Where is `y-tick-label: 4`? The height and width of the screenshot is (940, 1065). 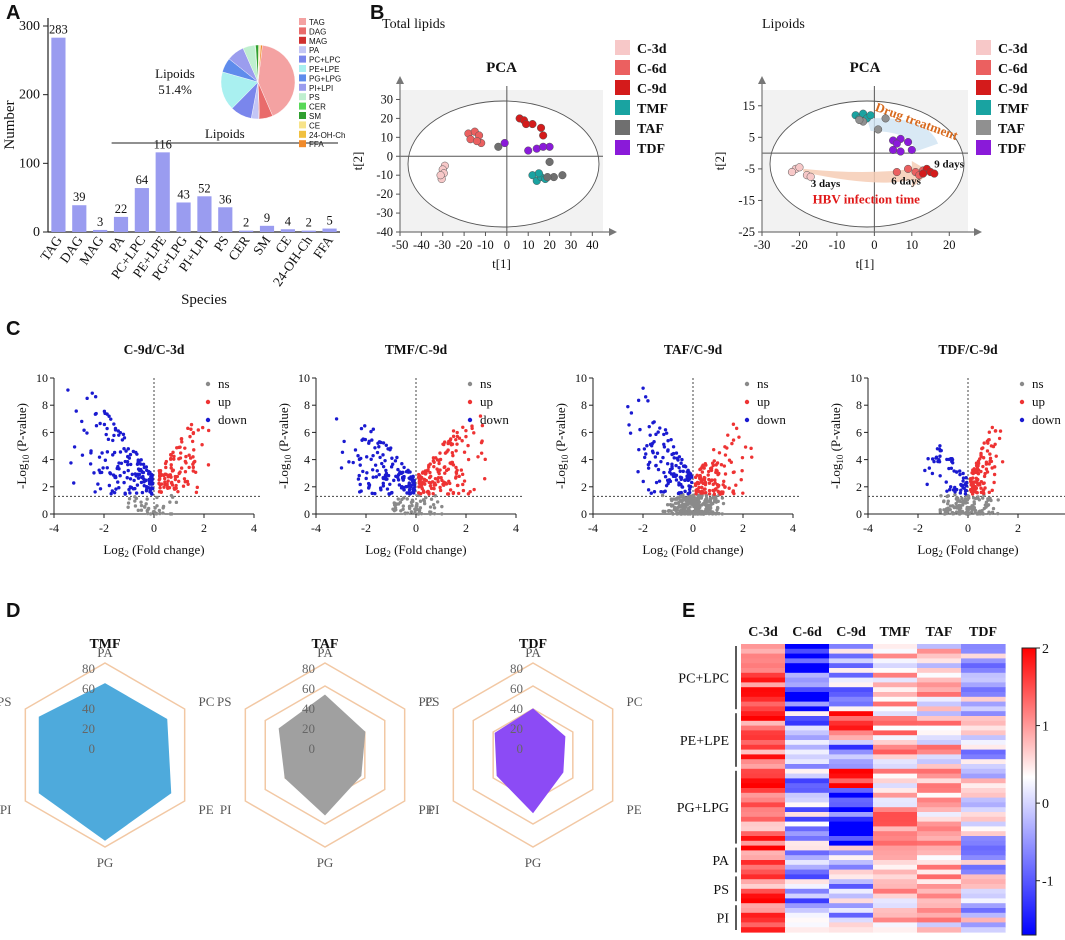 y-tick-label: 4 is located at coordinates (584, 460).